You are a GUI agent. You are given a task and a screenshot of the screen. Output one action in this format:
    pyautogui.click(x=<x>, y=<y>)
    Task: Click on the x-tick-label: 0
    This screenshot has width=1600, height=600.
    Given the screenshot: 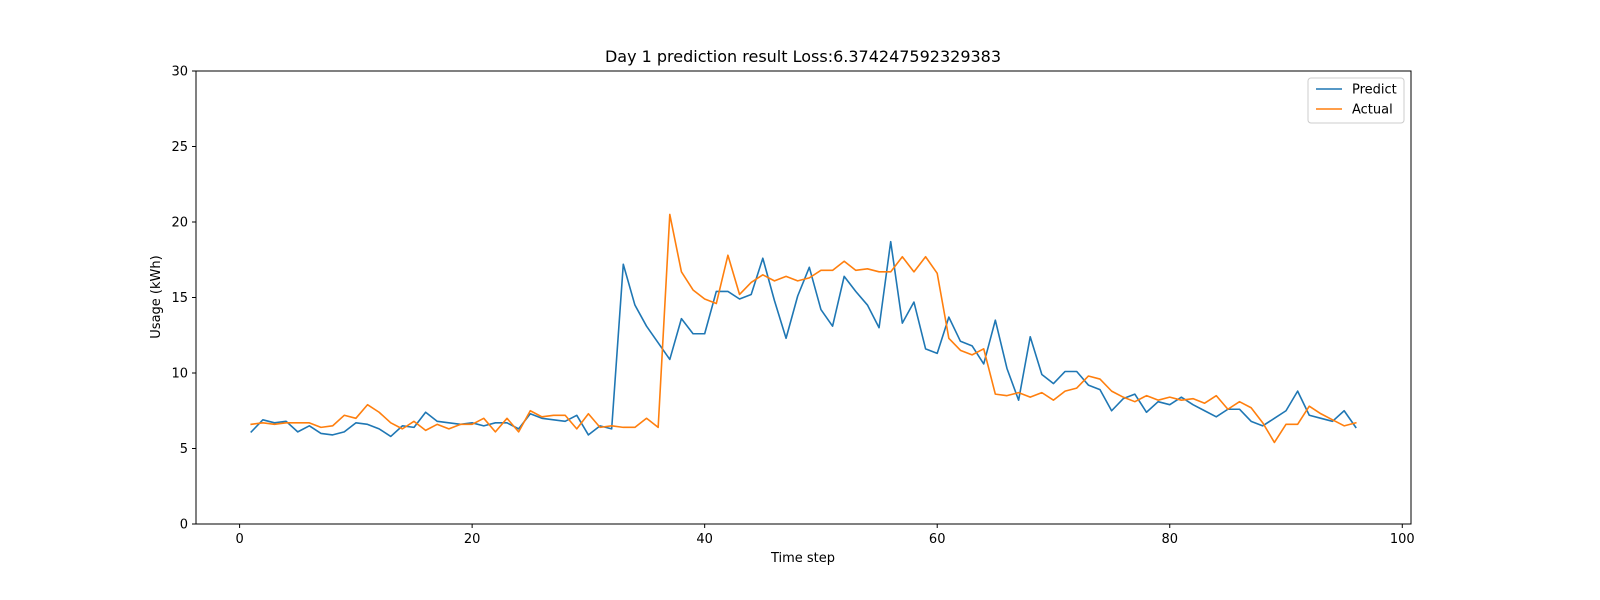 What is the action you would take?
    pyautogui.click(x=239, y=539)
    